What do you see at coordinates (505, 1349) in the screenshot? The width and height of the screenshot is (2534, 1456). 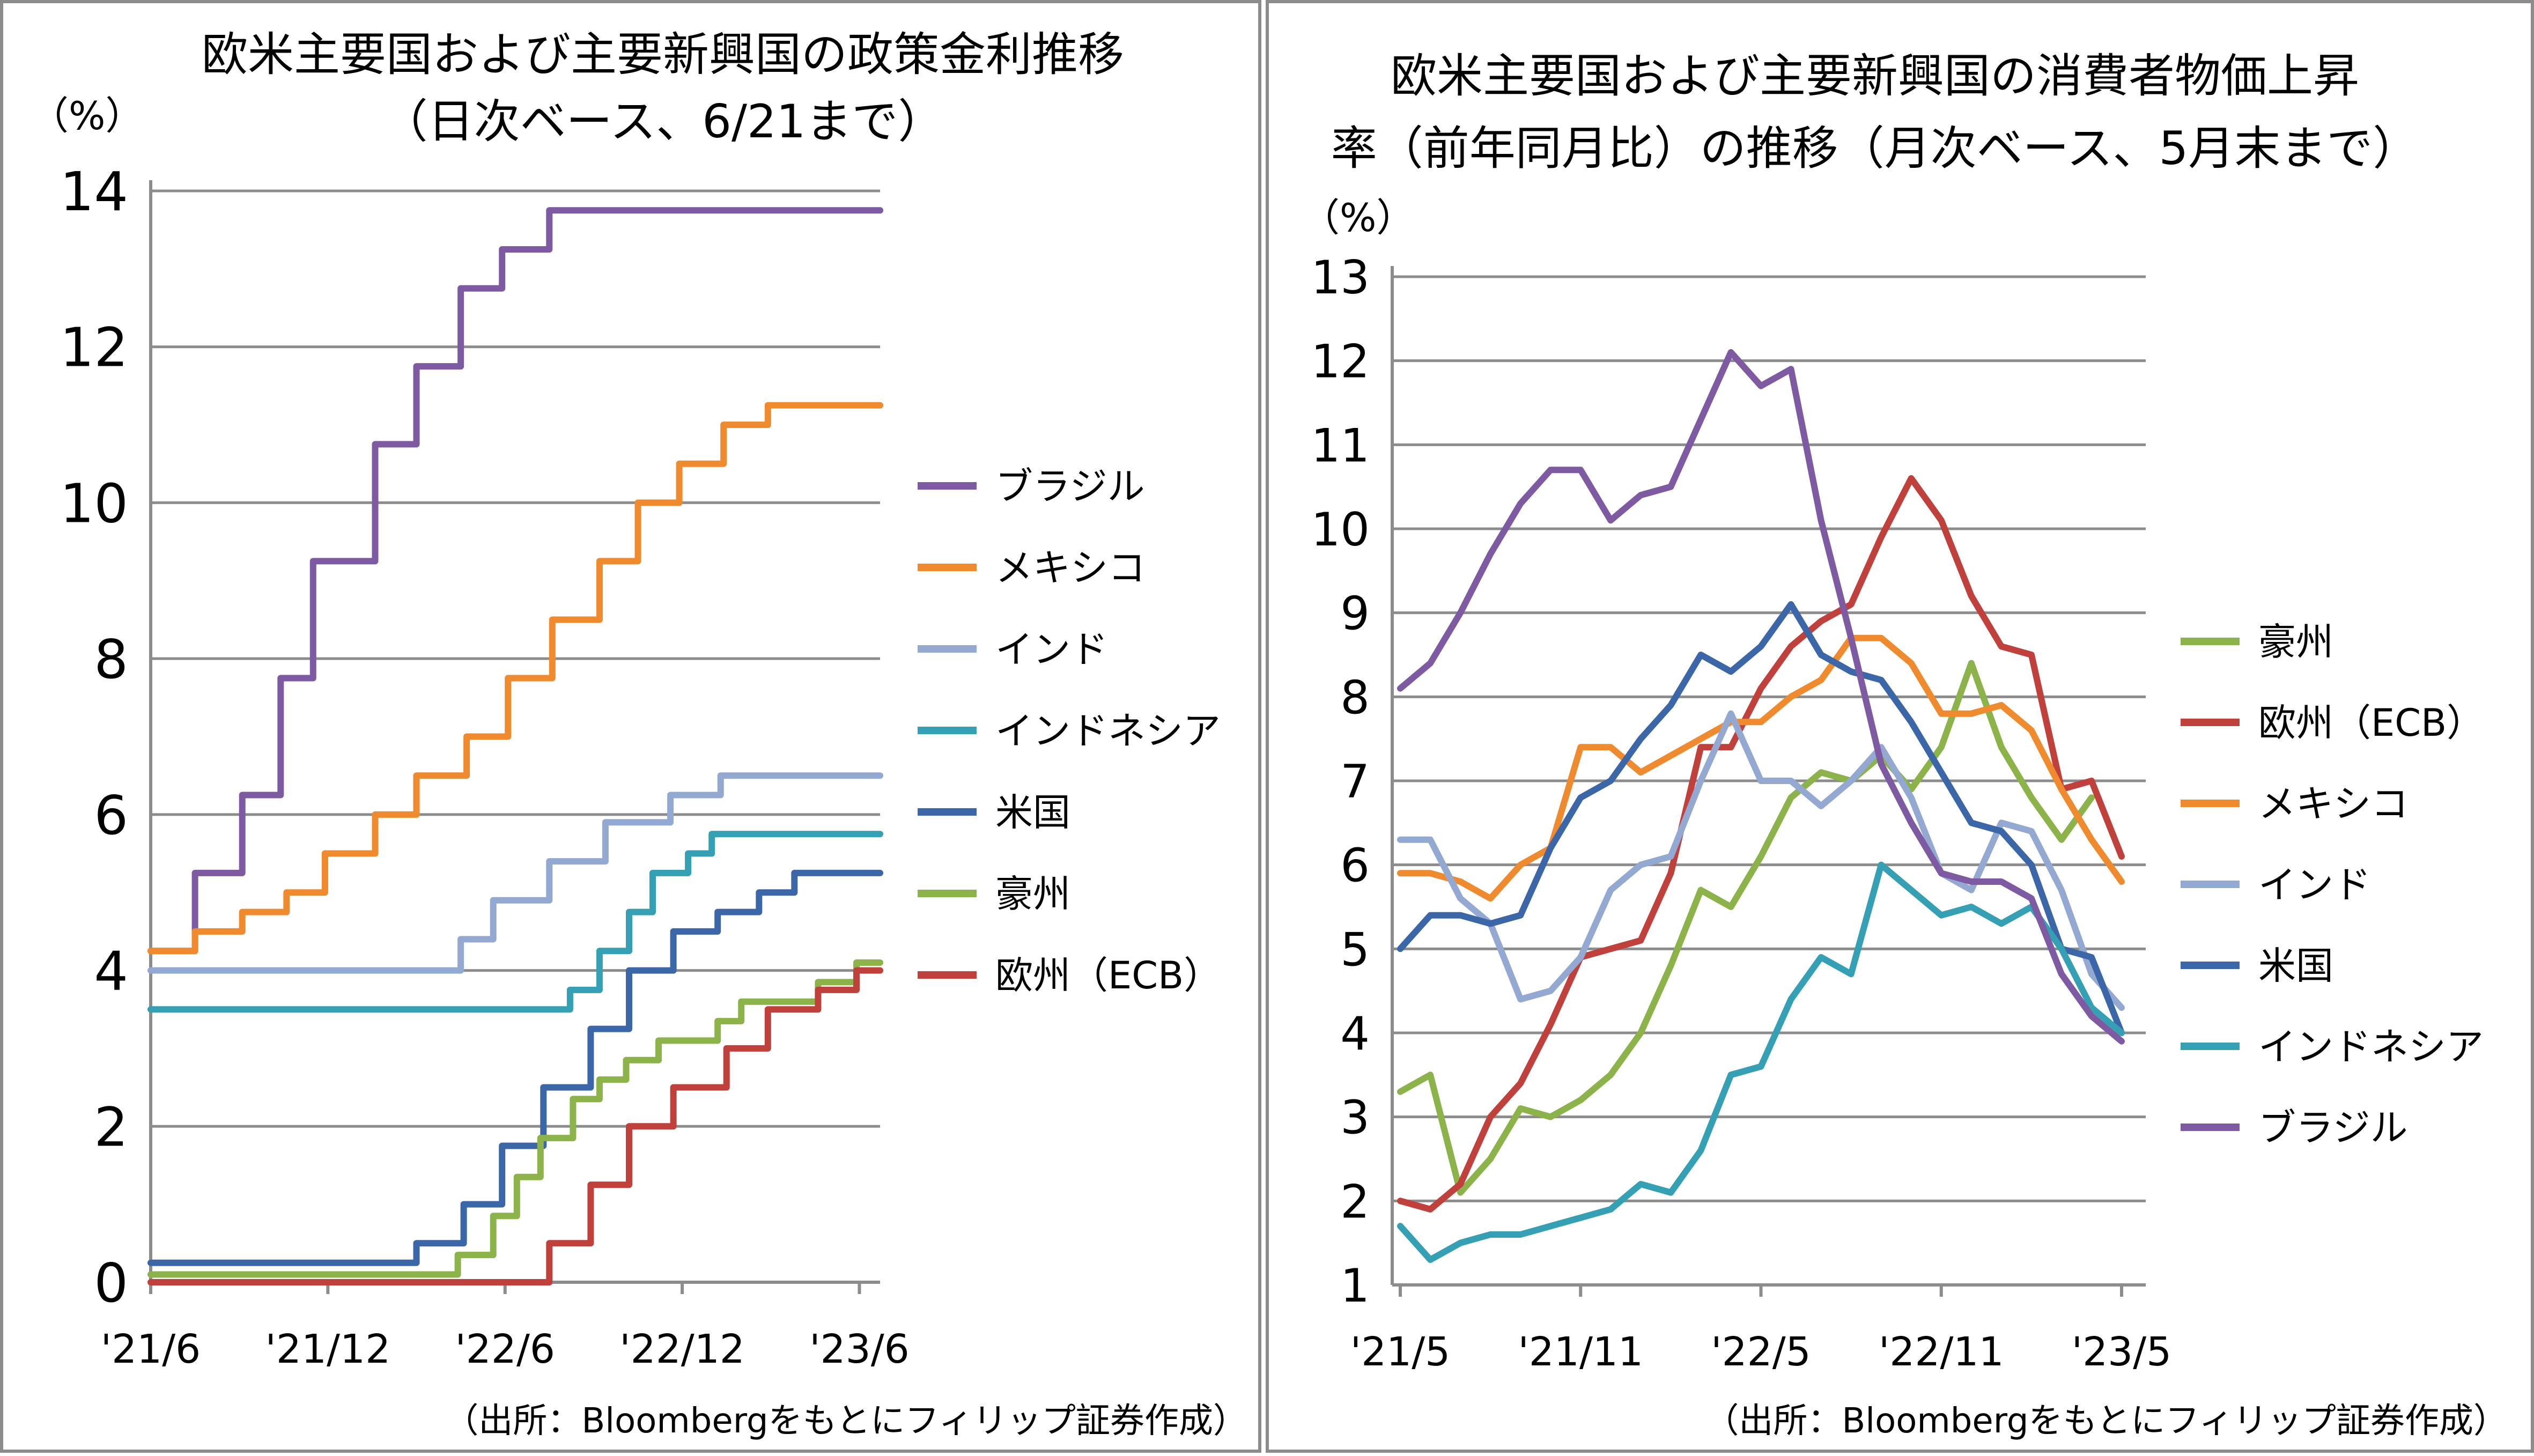 I see `x-tick-label: '22/6` at bounding box center [505, 1349].